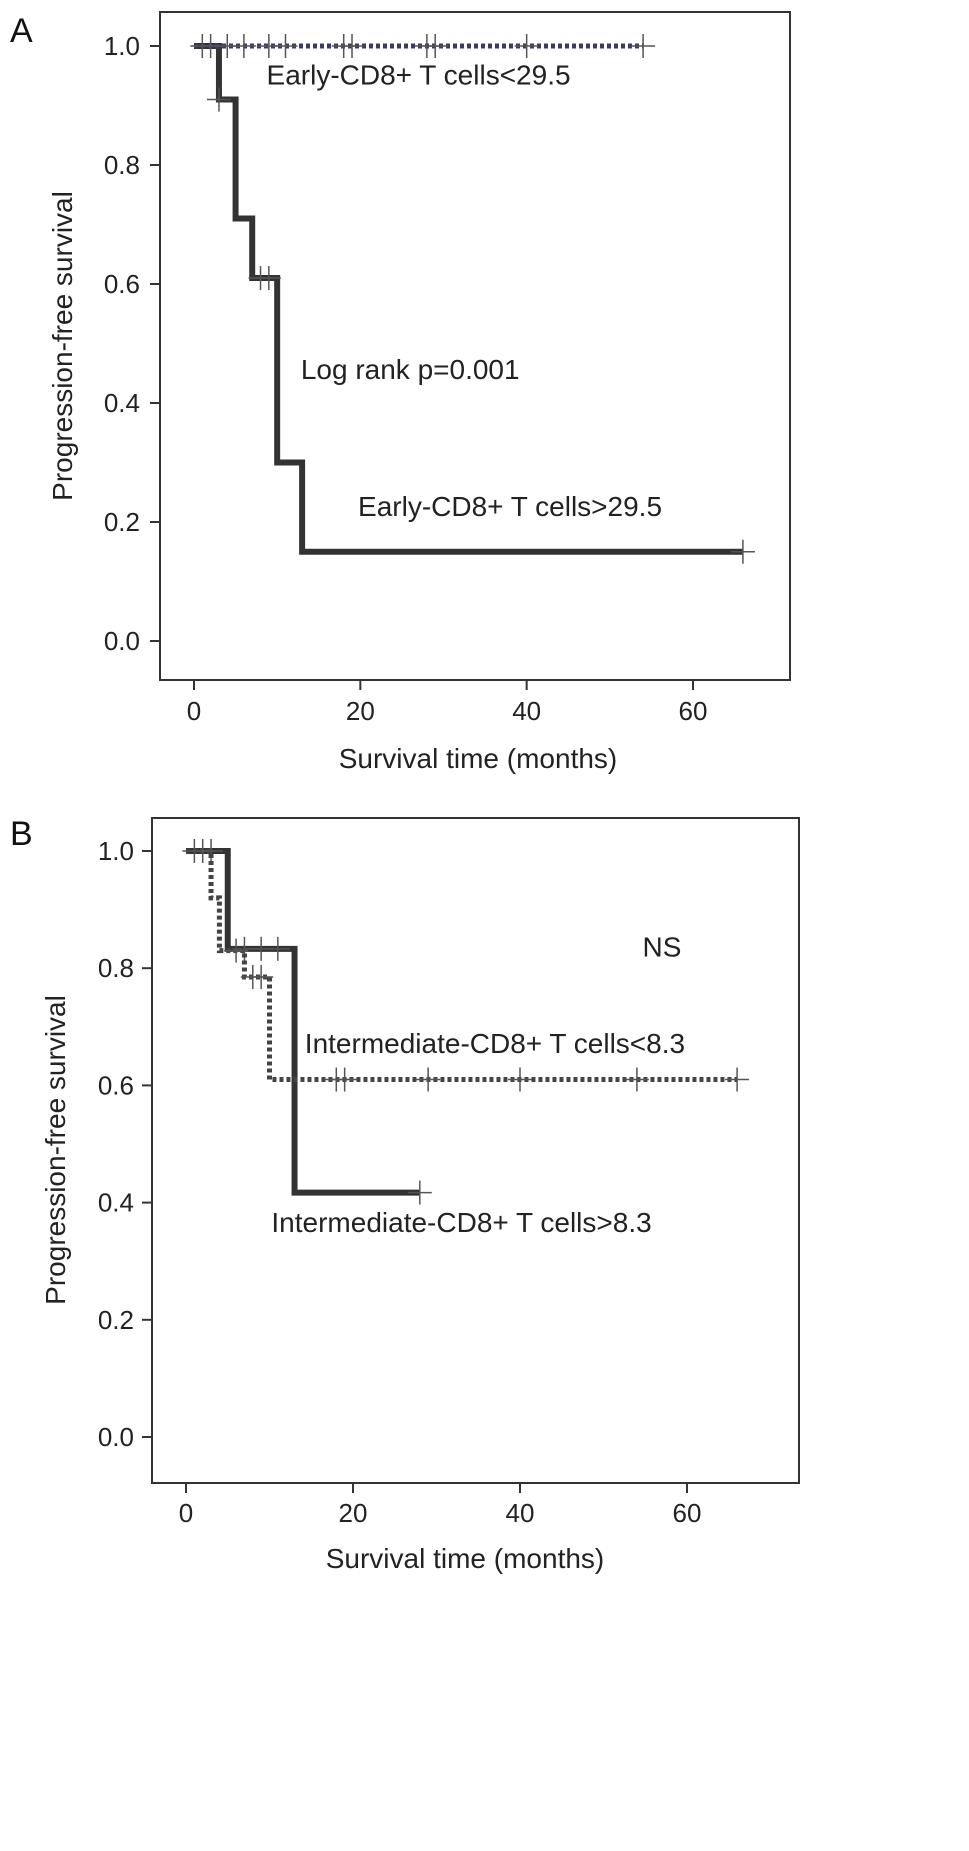 The height and width of the screenshot is (1851, 969). Describe the element at coordinates (122, 284) in the screenshot. I see `panel-a-y-tick-label: 0.6` at that location.